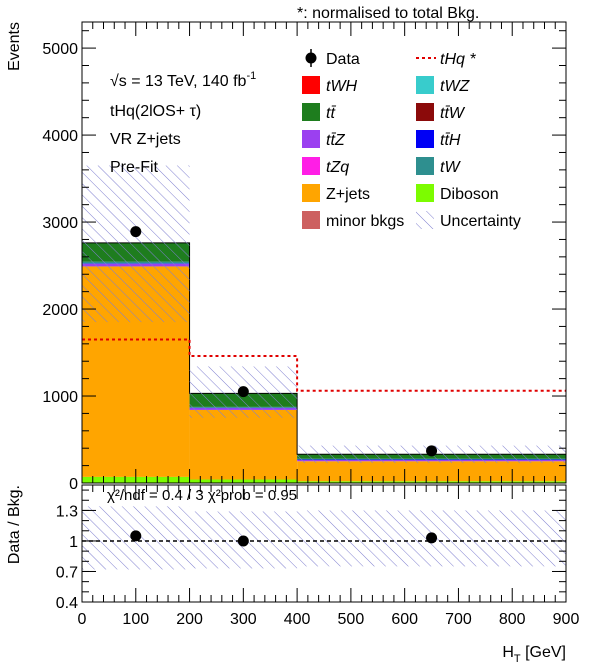 Image resolution: width=596 pixels, height=672 pixels. What do you see at coordinates (342, 86) in the screenshot?
I see `legend-label-0-1: tWH` at bounding box center [342, 86].